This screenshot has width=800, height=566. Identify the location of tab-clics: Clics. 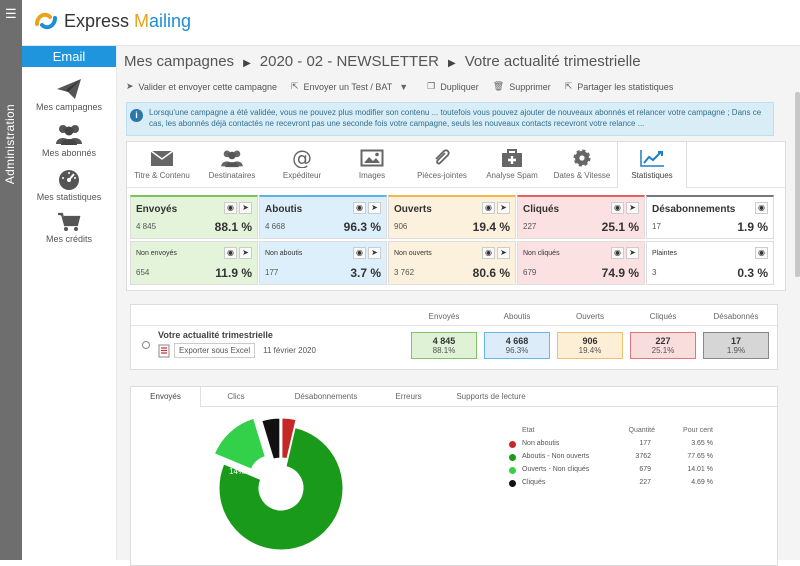
(236, 396).